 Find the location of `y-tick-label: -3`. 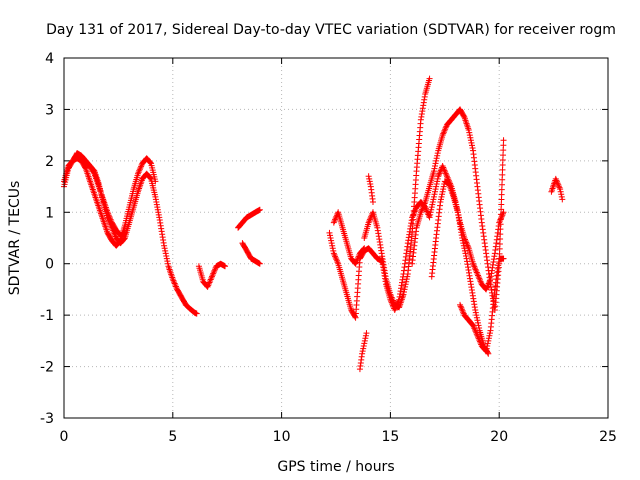

y-tick-label: -3 is located at coordinates (47, 419).